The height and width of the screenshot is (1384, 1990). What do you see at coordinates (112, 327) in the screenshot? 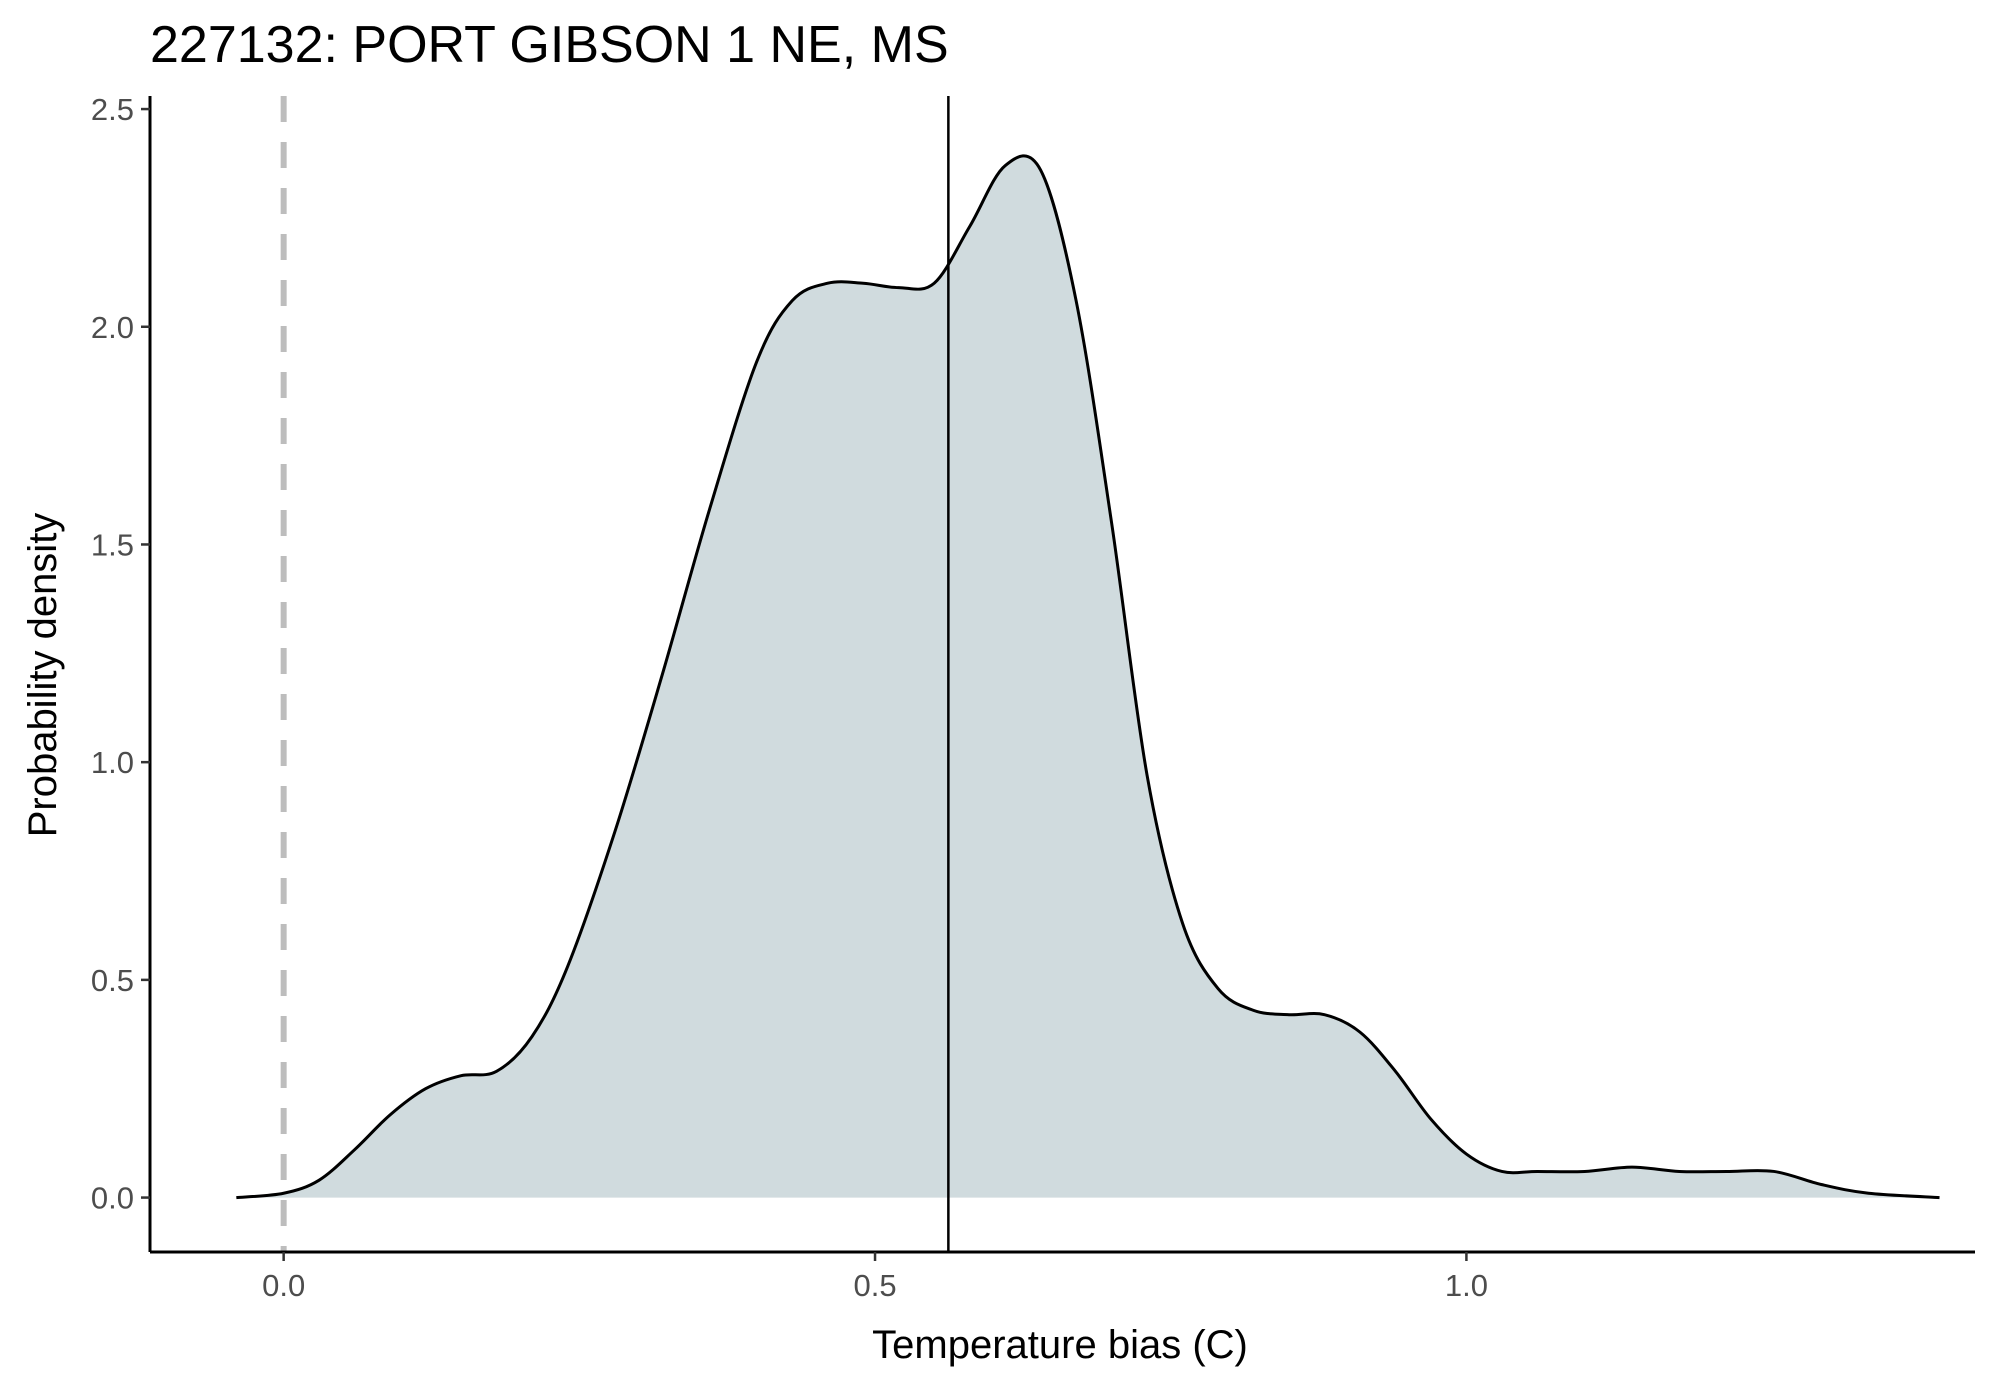
I see `y-tick-label: 2.0` at bounding box center [112, 327].